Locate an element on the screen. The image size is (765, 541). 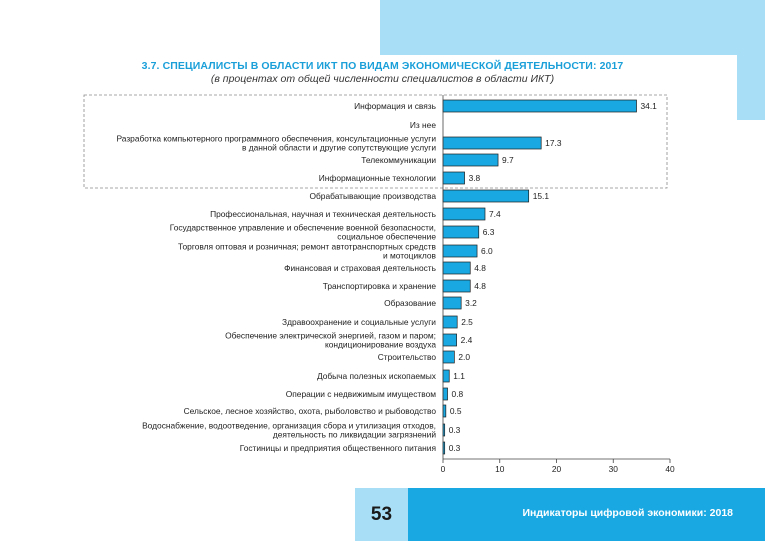
footer-blank is located at coordinates (177, 514).